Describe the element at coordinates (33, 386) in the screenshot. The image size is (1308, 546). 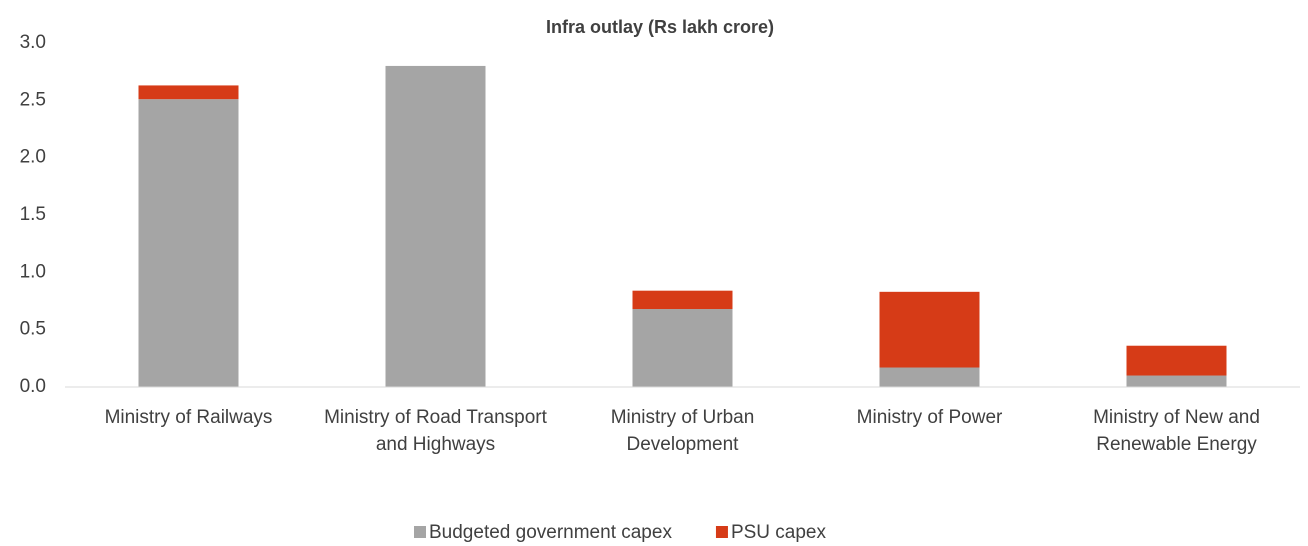
I see `y-tick-label: 0.0` at that location.